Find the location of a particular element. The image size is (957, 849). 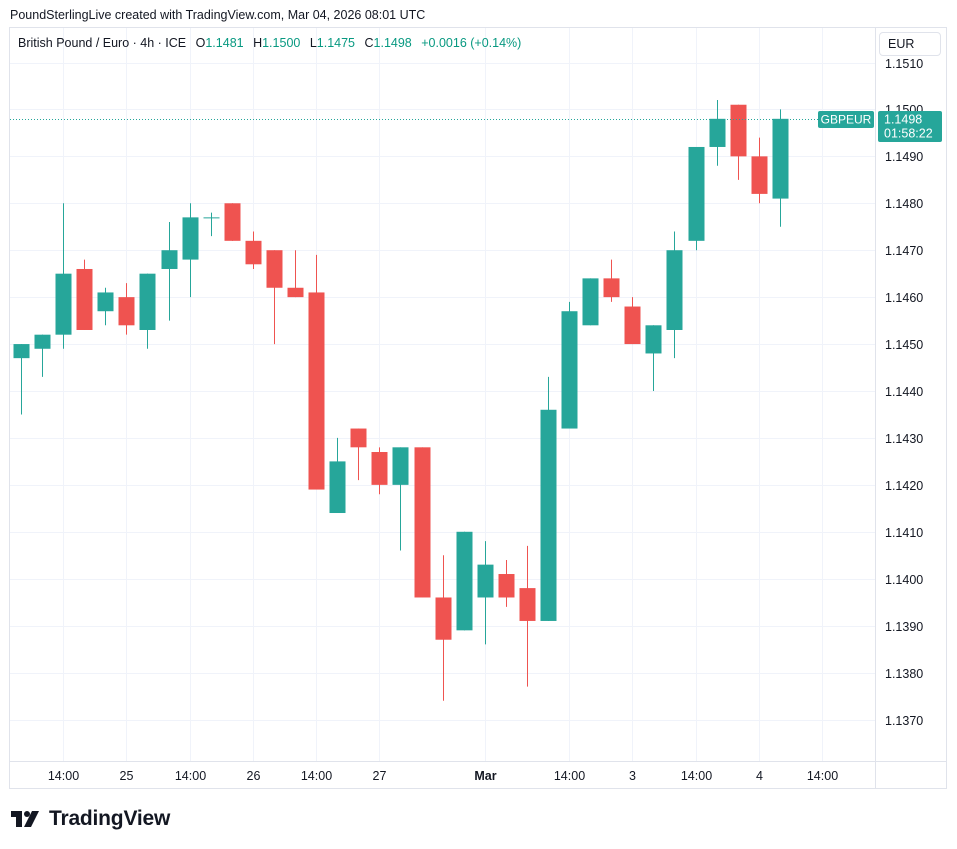

legend-open-label: O is located at coordinates (200, 43).